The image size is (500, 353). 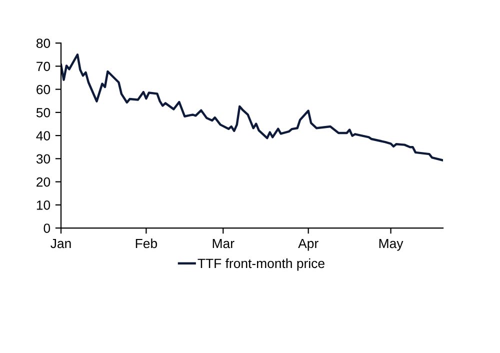 What do you see at coordinates (43, 205) in the screenshot?
I see `y-tick-label: 10` at bounding box center [43, 205].